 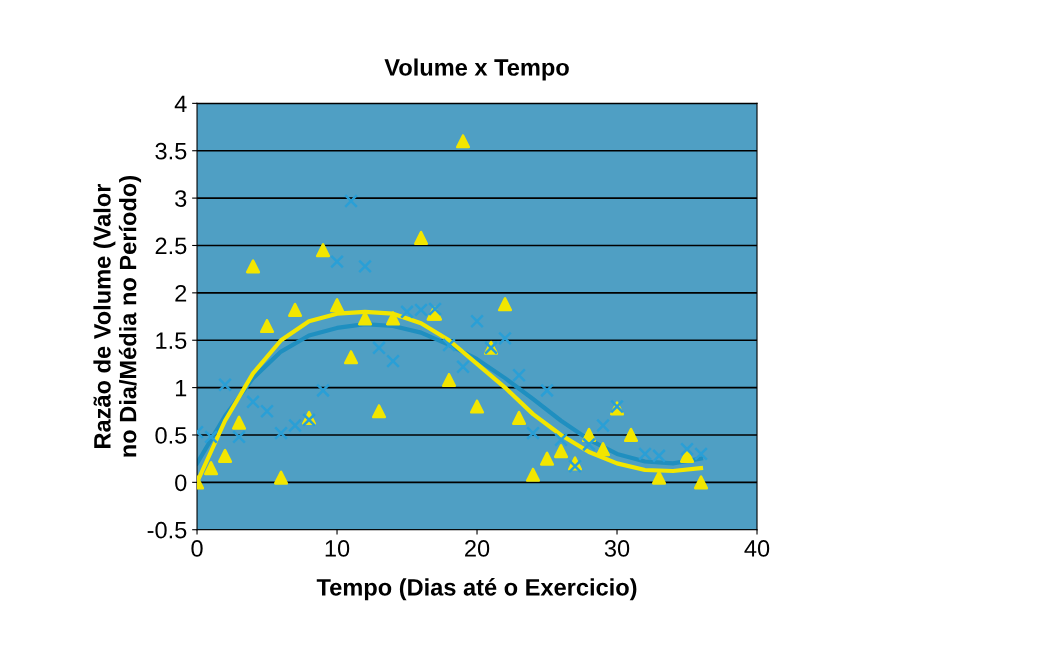 I want to click on x-tick-label: 10, so click(x=337, y=548).